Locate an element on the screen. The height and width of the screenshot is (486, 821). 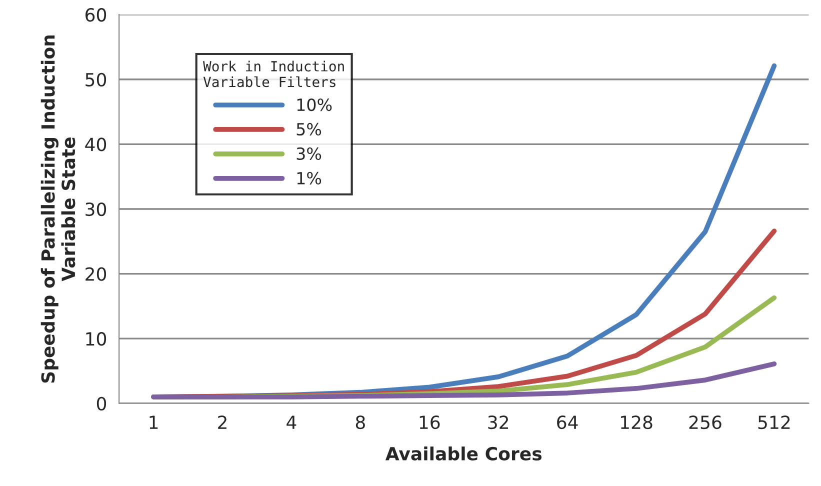
y-tick-label: 50 is located at coordinates (96, 79).